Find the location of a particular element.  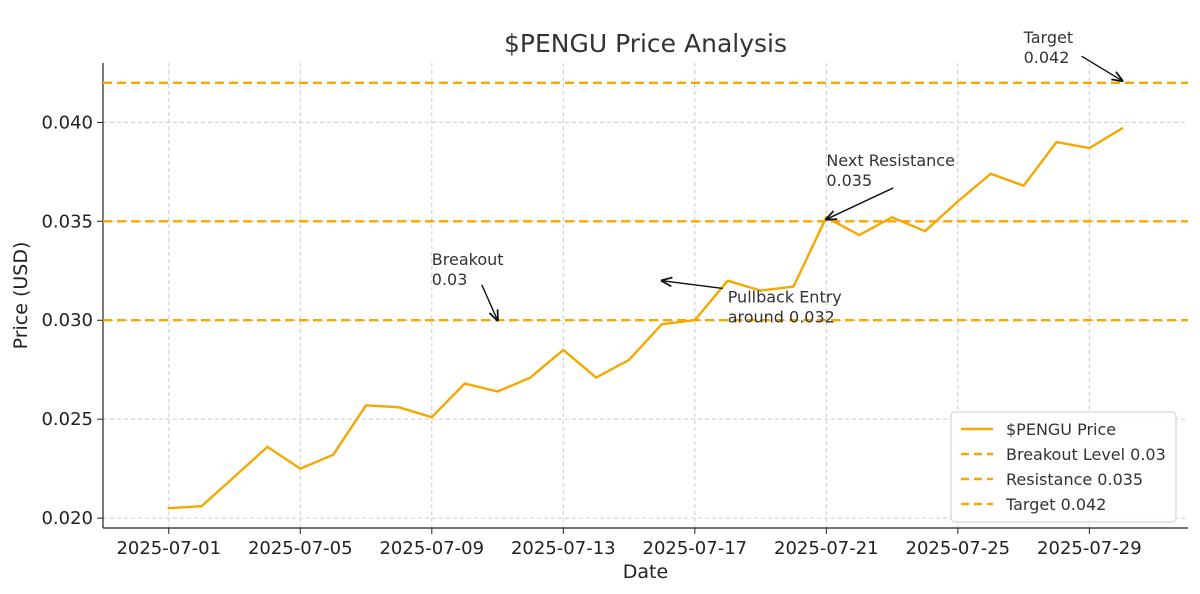

y-axis-title: Price (USD) is located at coordinates (21, 296).